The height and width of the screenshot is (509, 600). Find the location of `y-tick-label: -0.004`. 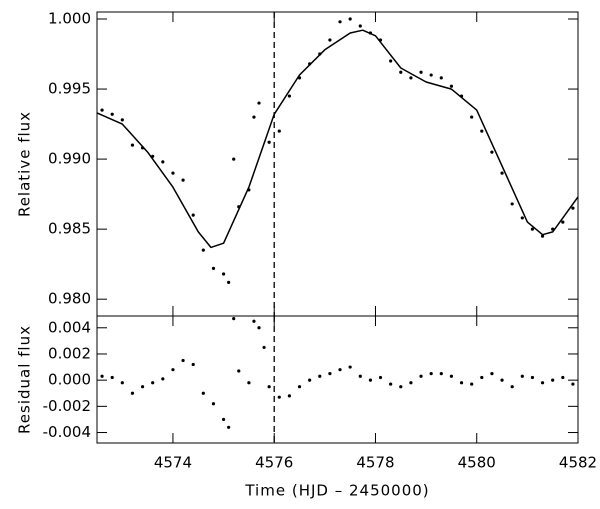

y-tick-label: -0.004 is located at coordinates (67, 432).